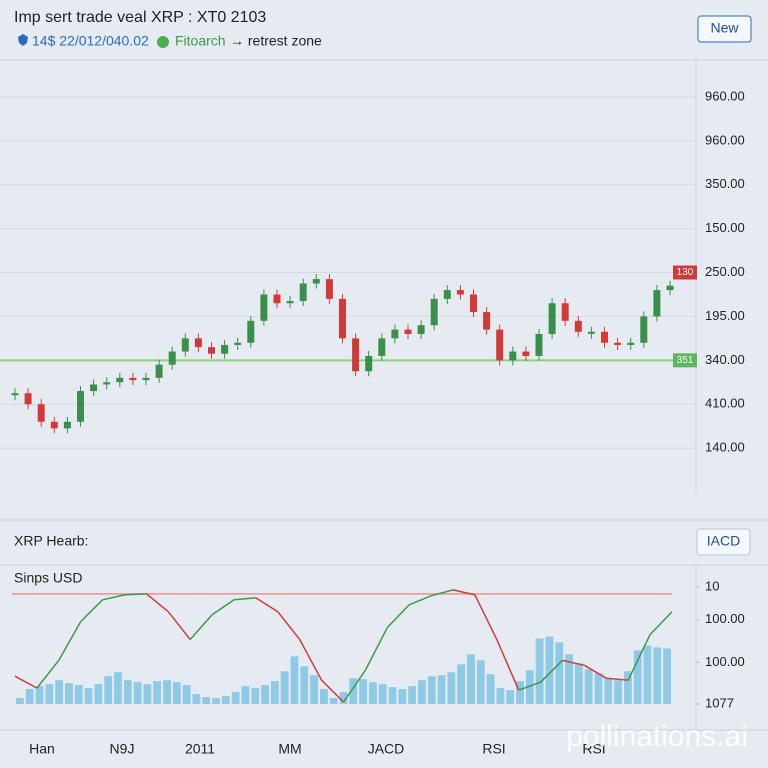 Image resolution: width=768 pixels, height=768 pixels. What do you see at coordinates (725, 359) in the screenshot?
I see `y-tick-label: 340.00` at bounding box center [725, 359].